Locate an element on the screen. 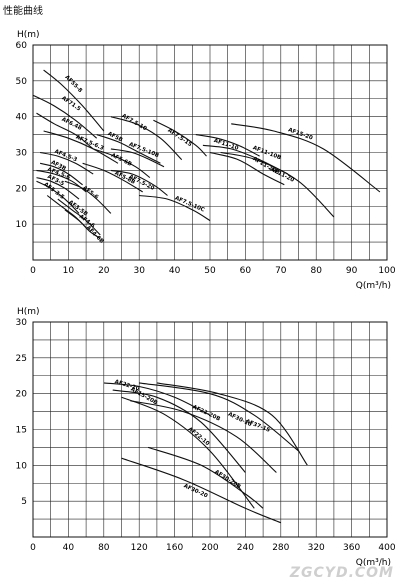 This screenshot has width=402, height=585. lower-series-label-6: AF30-20 is located at coordinates (196, 491).